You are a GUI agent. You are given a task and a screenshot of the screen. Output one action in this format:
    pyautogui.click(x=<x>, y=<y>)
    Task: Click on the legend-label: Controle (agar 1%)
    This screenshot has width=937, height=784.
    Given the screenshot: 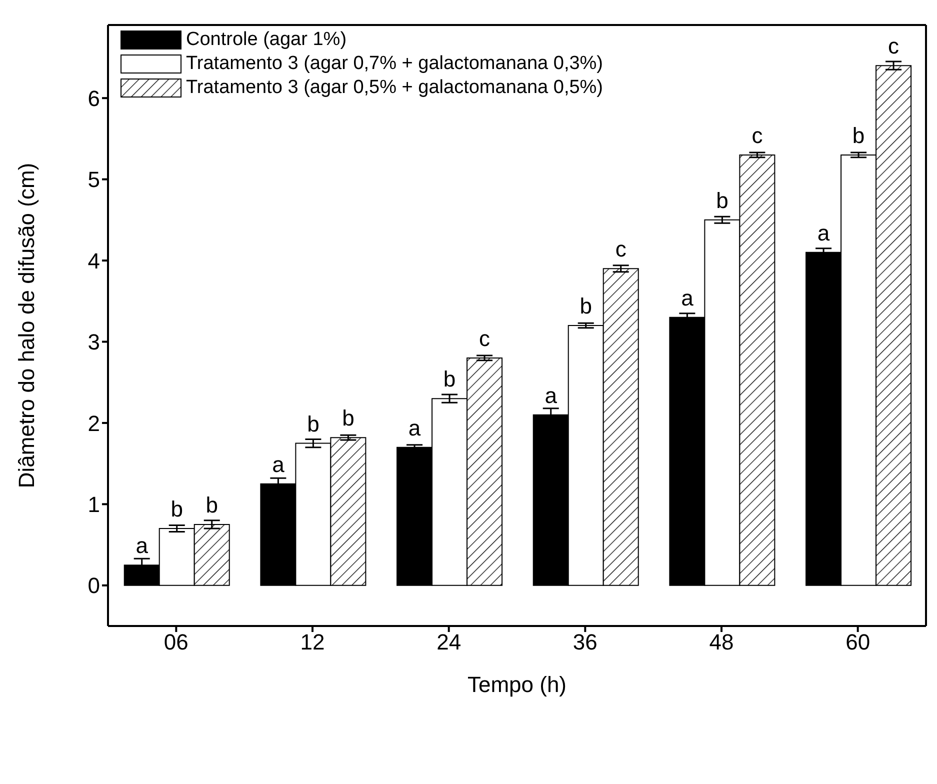 What is the action you would take?
    pyautogui.click(x=266, y=40)
    